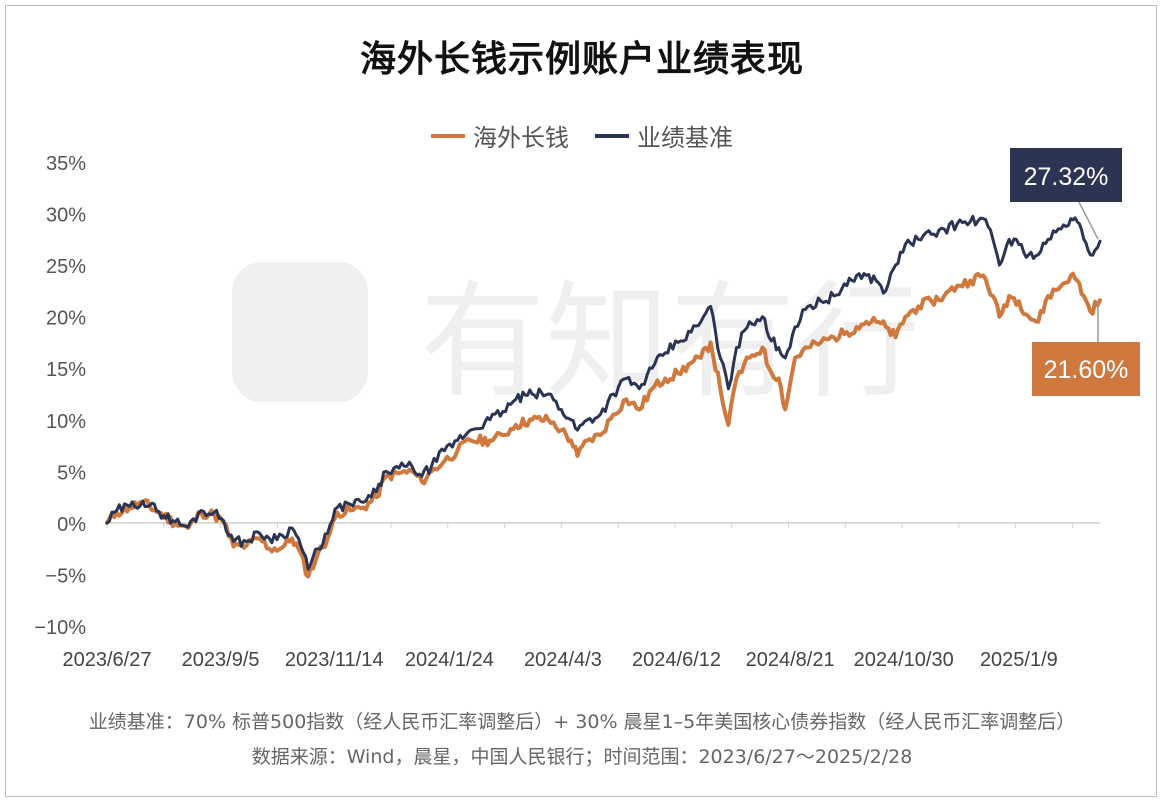  Describe the element at coordinates (685, 138) in the screenshot. I see `legend-label-benchmark: 业绩基准` at that location.